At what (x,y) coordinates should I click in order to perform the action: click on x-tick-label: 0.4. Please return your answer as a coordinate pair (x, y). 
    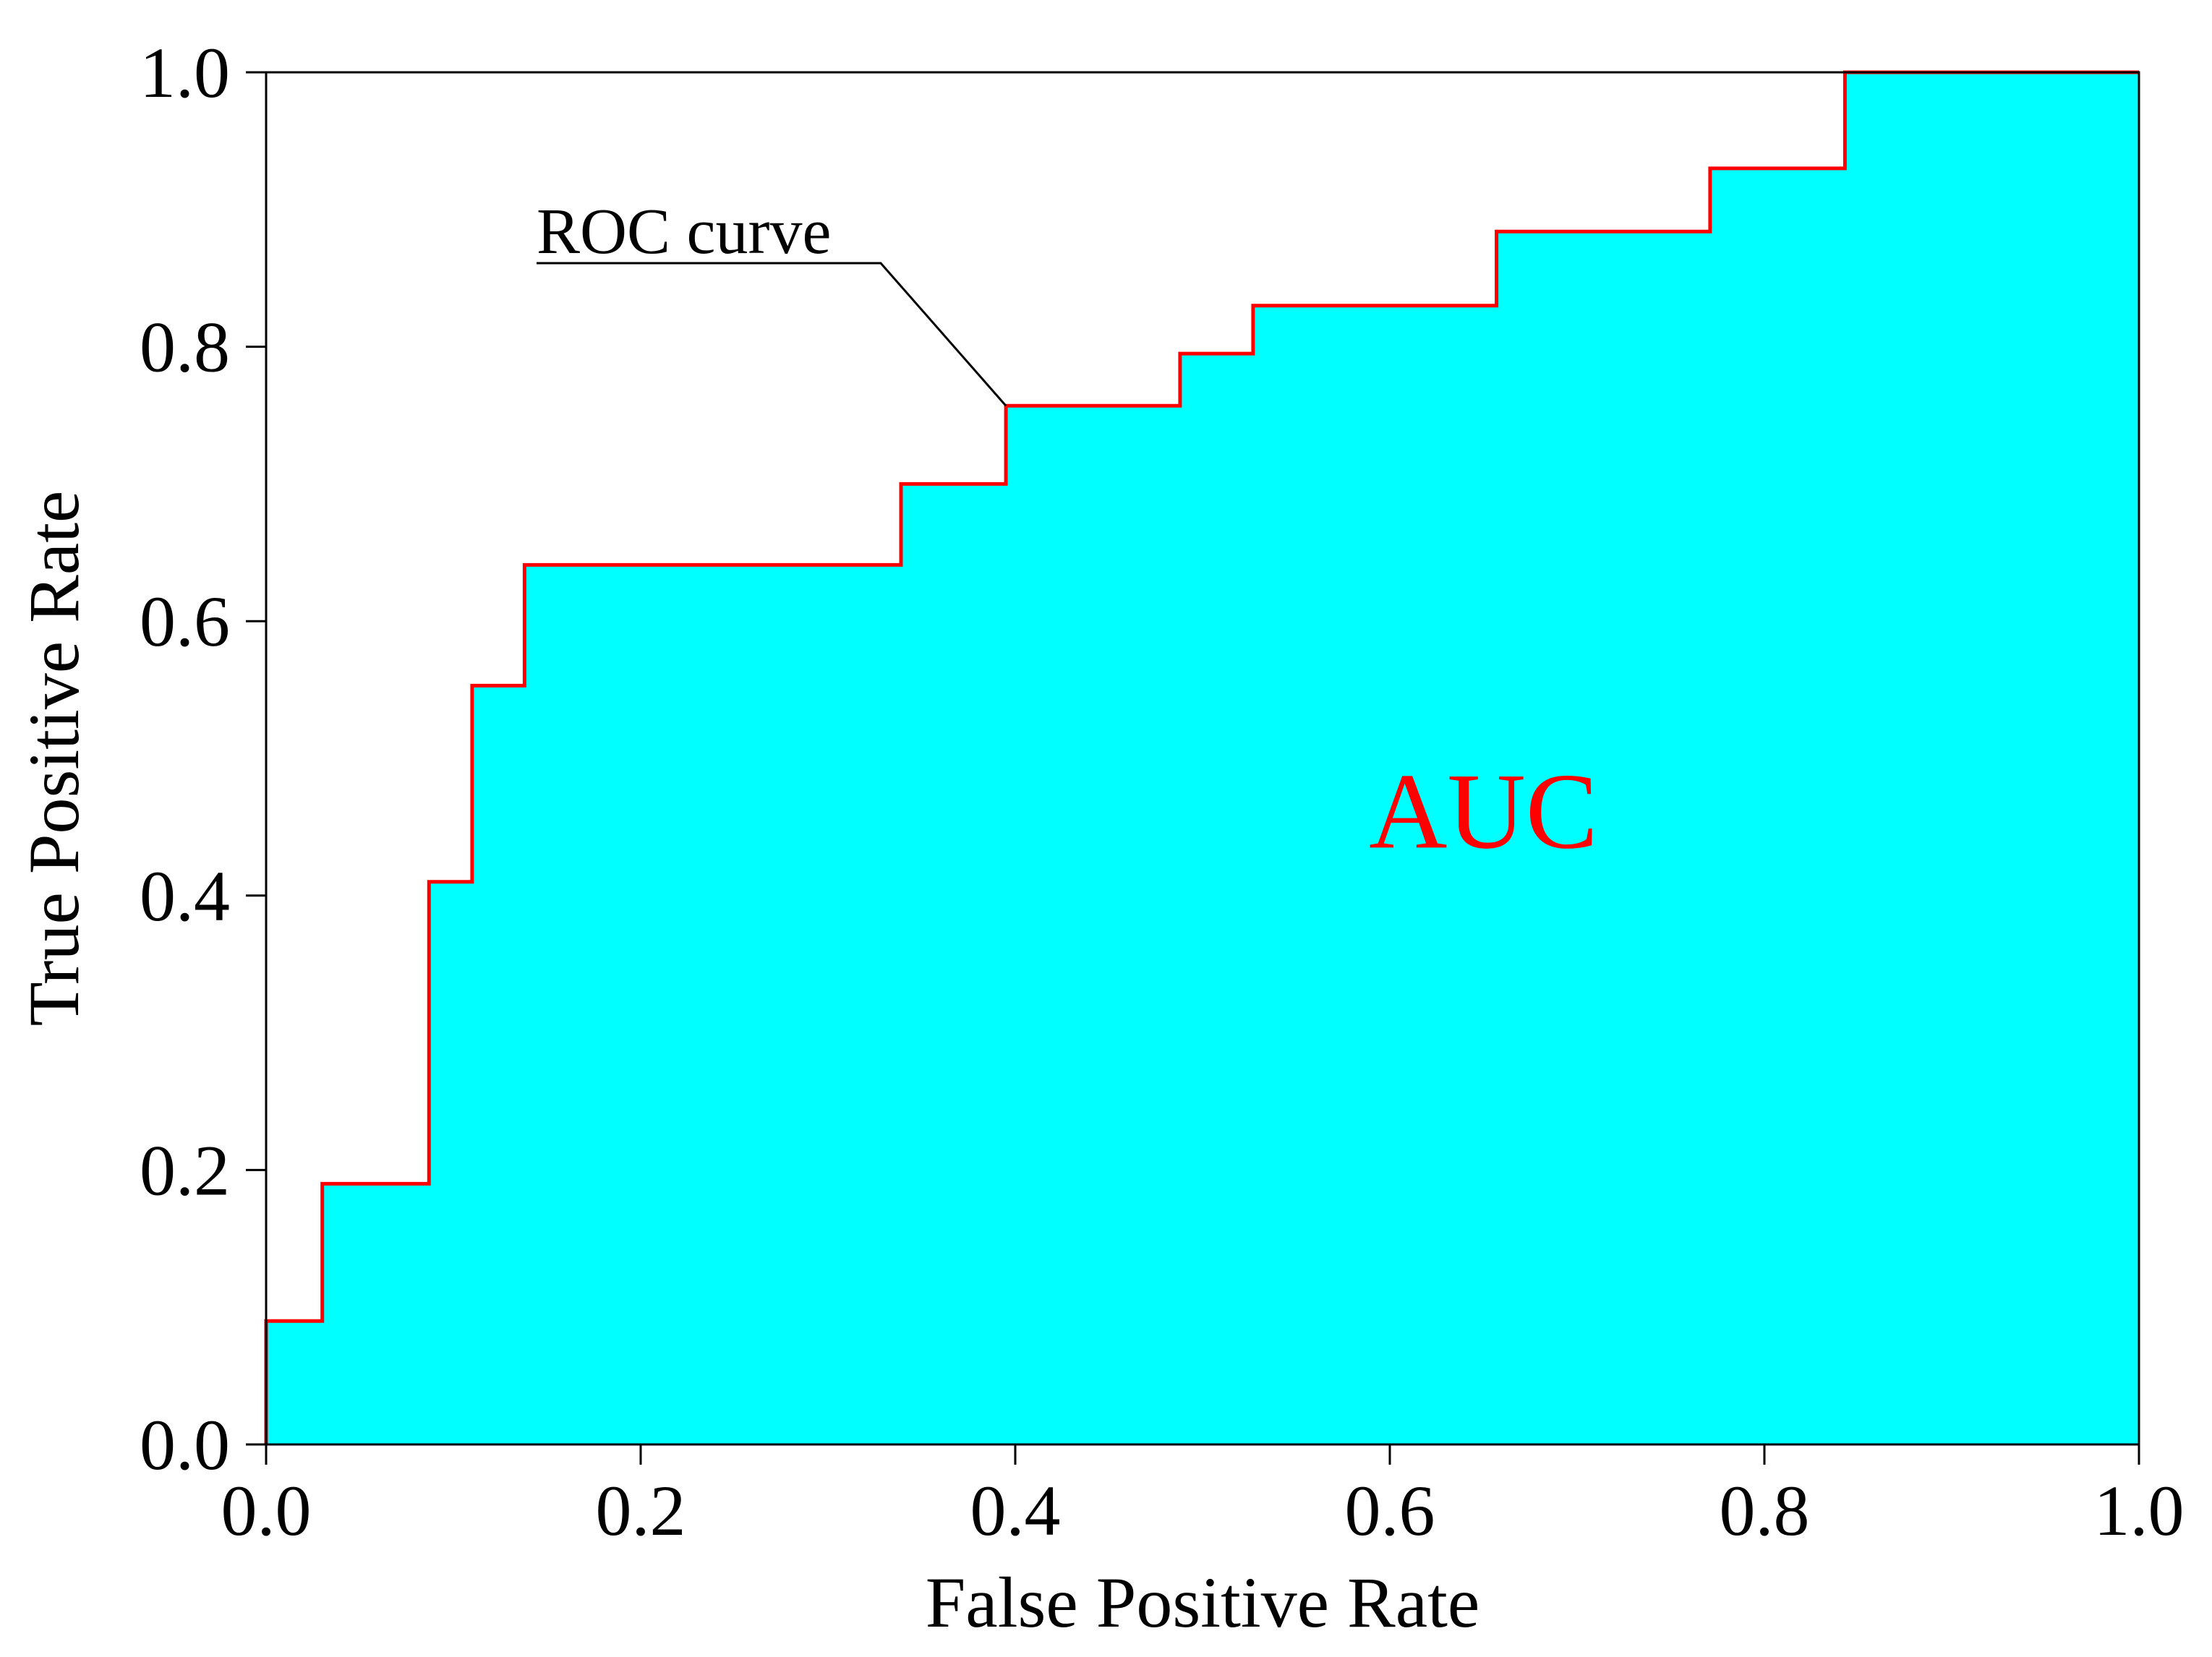
    Looking at the image, I should click on (1015, 1510).